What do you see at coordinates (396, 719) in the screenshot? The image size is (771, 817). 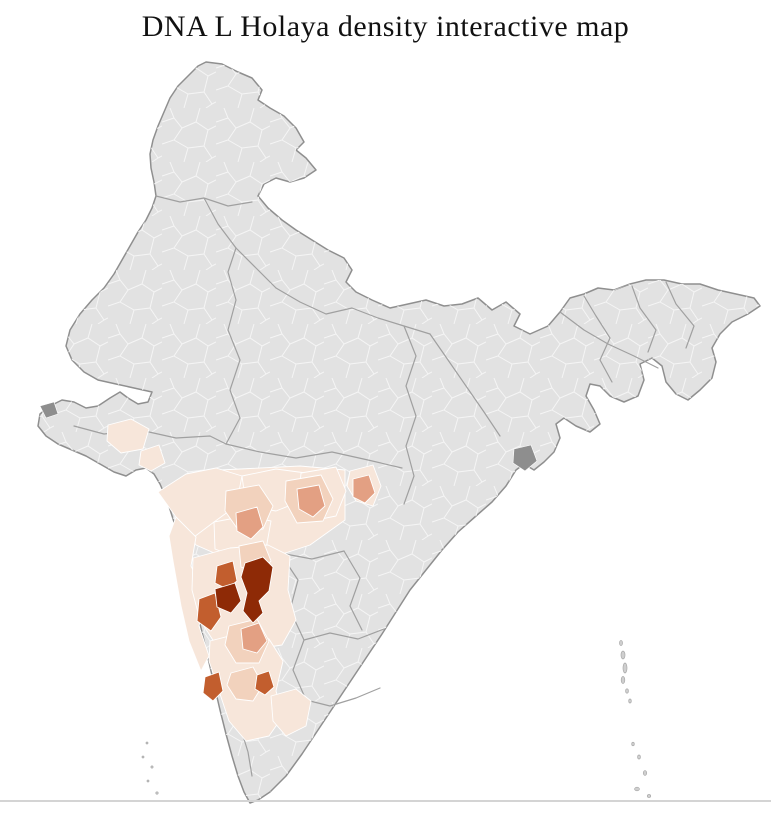 I see `islands` at bounding box center [396, 719].